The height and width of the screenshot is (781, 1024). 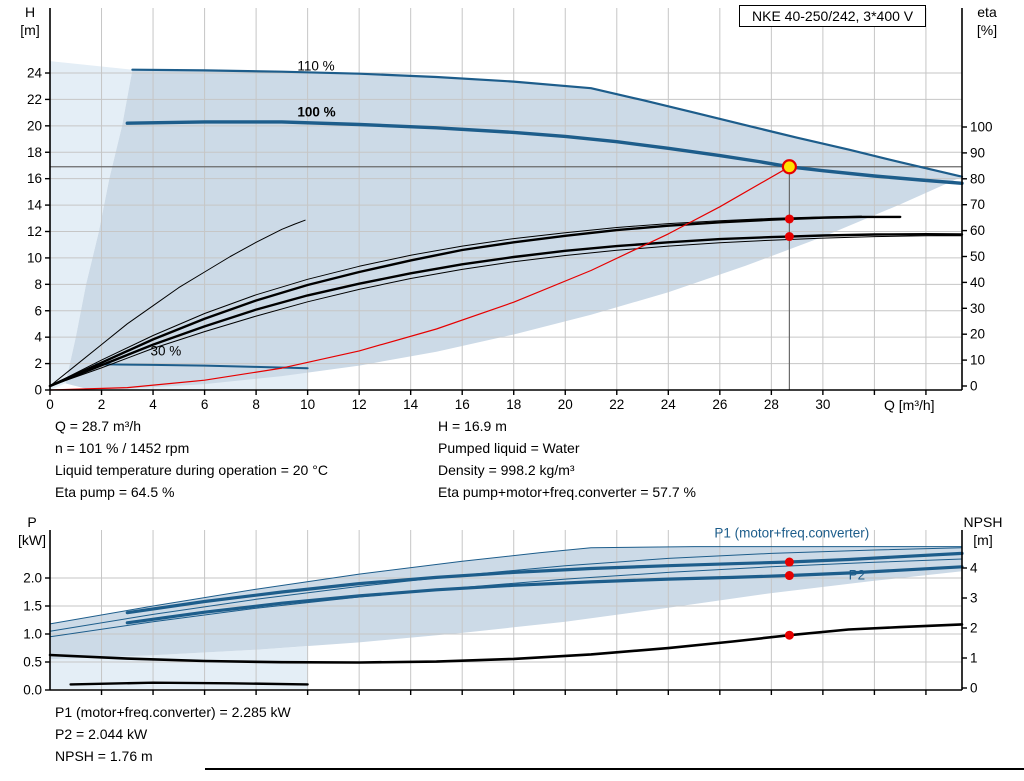 What do you see at coordinates (977, 360) in the screenshot?
I see `y-right-tick-label: 10` at bounding box center [977, 360].